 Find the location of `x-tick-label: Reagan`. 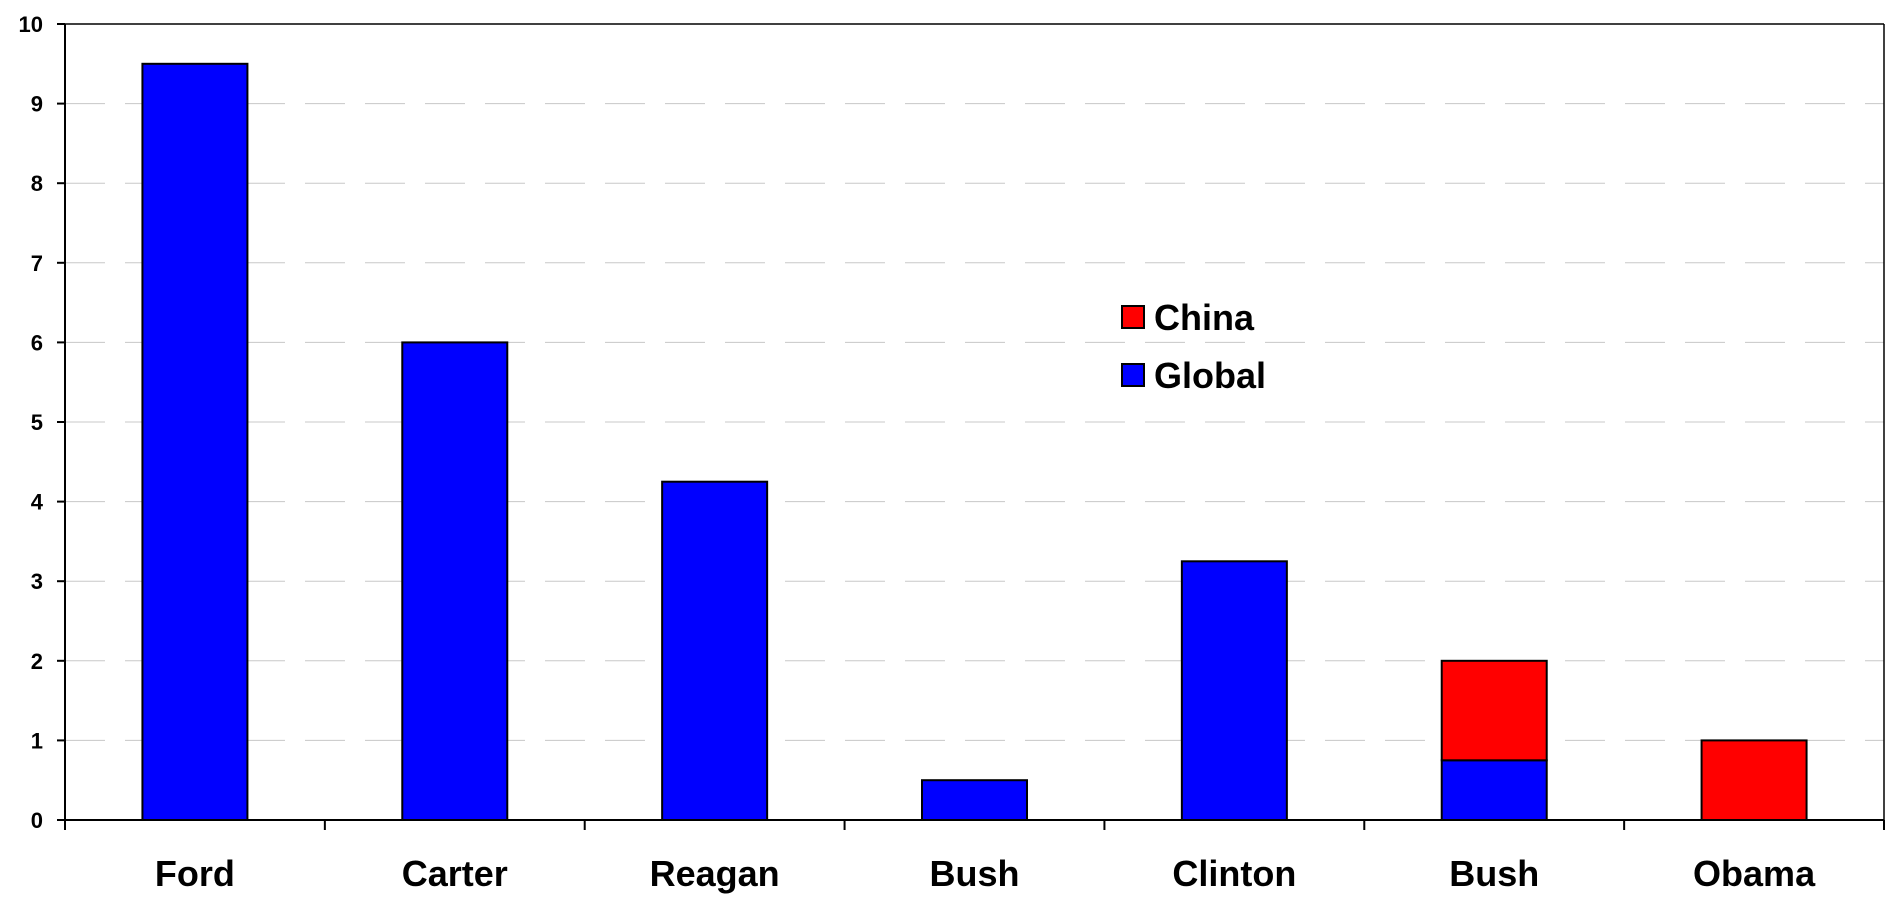

x-tick-label: Reagan is located at coordinates (715, 873).